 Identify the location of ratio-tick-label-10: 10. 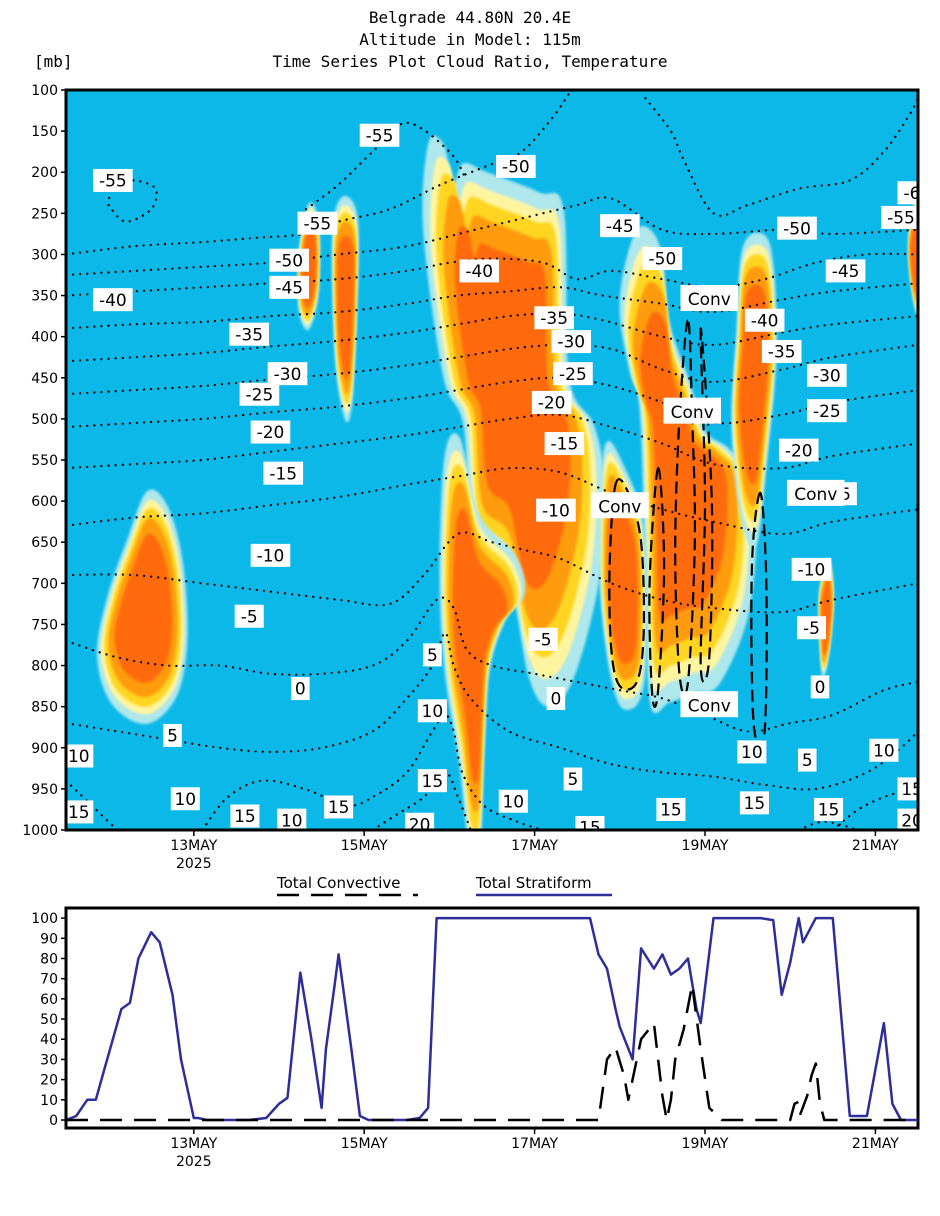
(49, 1101).